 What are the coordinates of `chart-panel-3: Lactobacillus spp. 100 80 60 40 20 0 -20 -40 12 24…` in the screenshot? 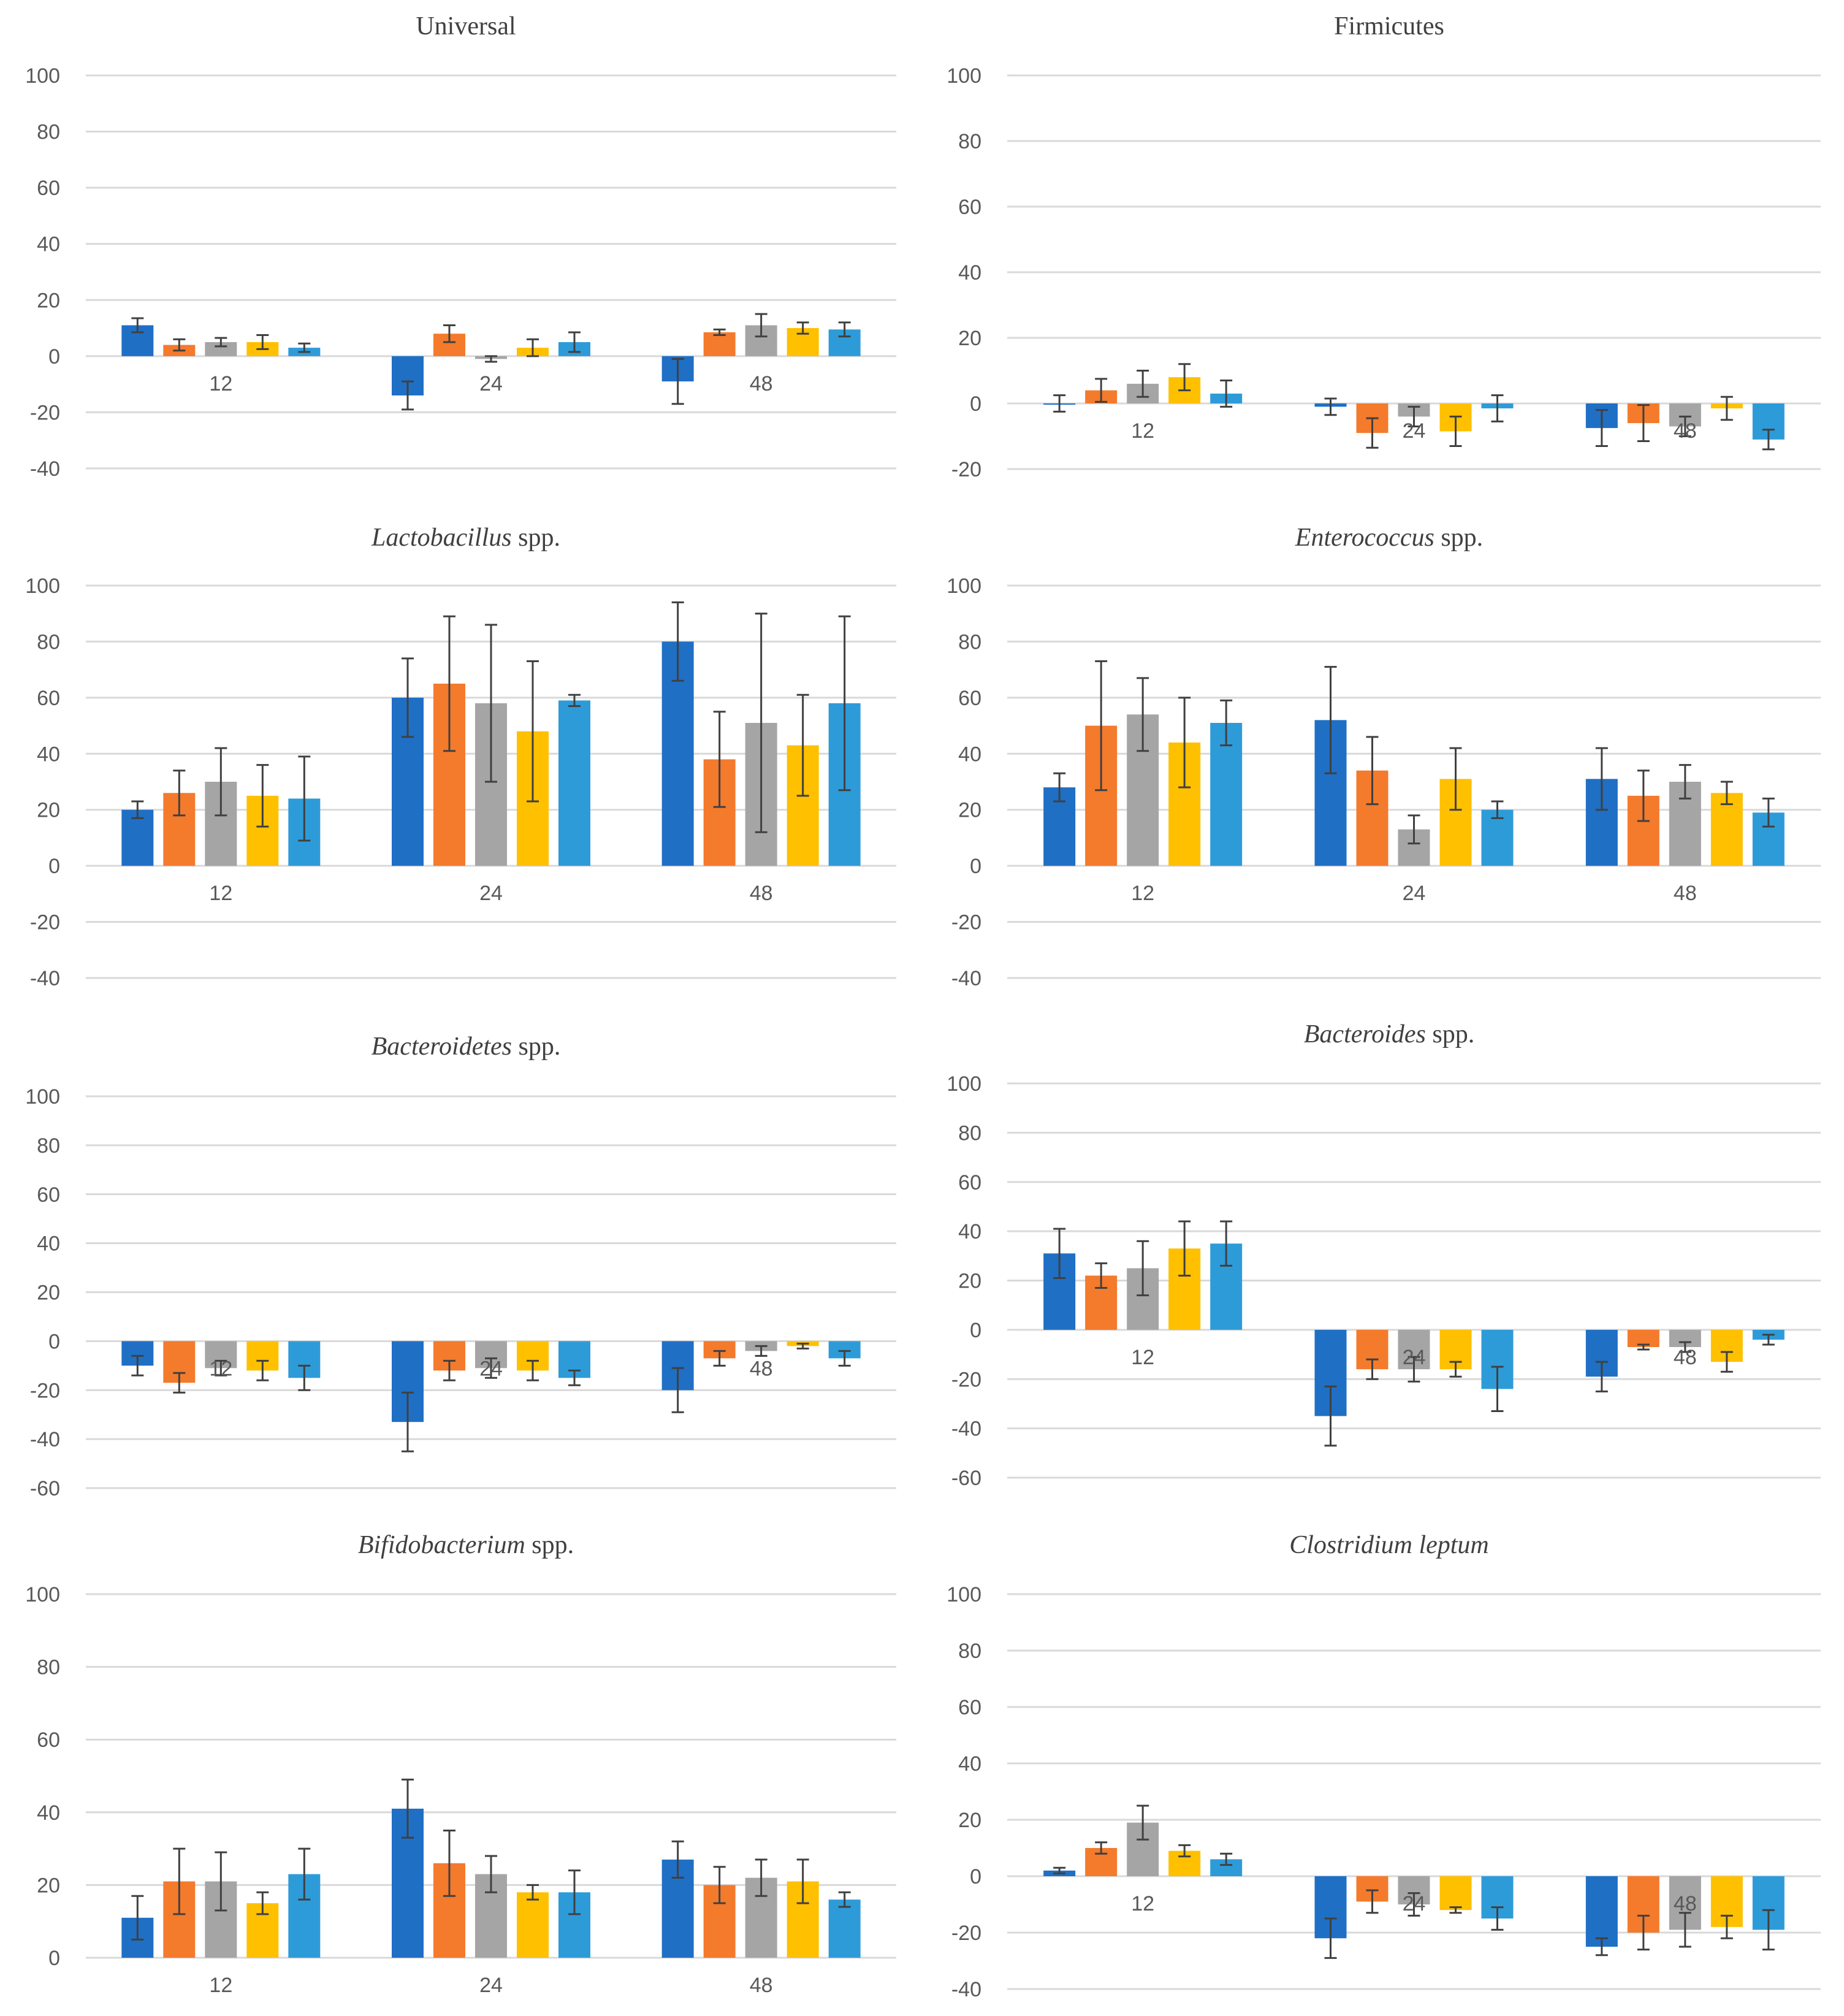 It's located at (460, 757).